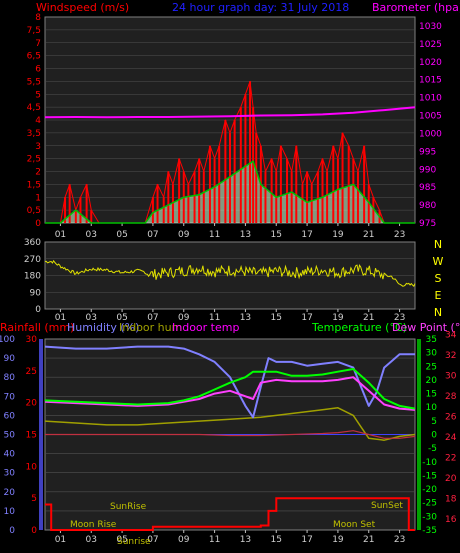 The width and height of the screenshot is (460, 553). Describe the element at coordinates (10, 416) in the screenshot. I see `humidity-tick-label: 60` at that location.